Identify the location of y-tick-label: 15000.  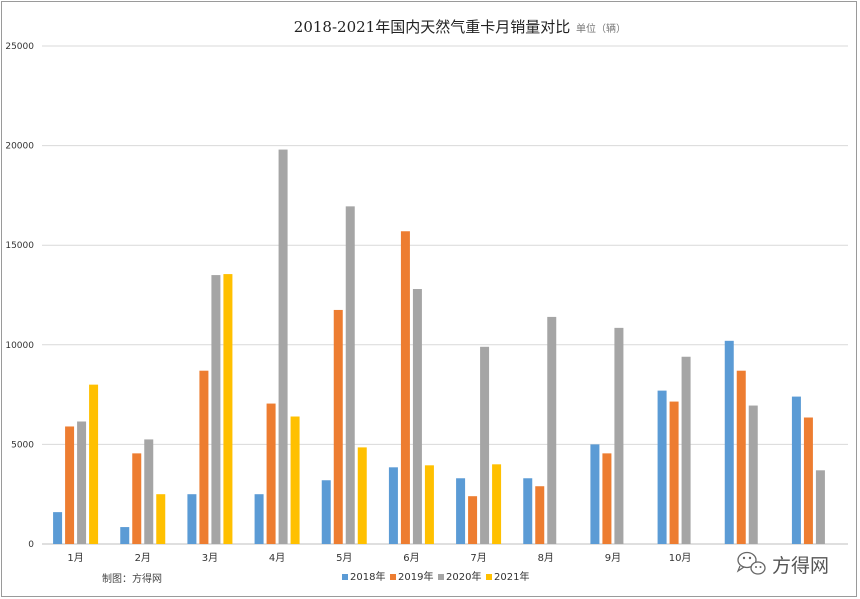
(19, 246).